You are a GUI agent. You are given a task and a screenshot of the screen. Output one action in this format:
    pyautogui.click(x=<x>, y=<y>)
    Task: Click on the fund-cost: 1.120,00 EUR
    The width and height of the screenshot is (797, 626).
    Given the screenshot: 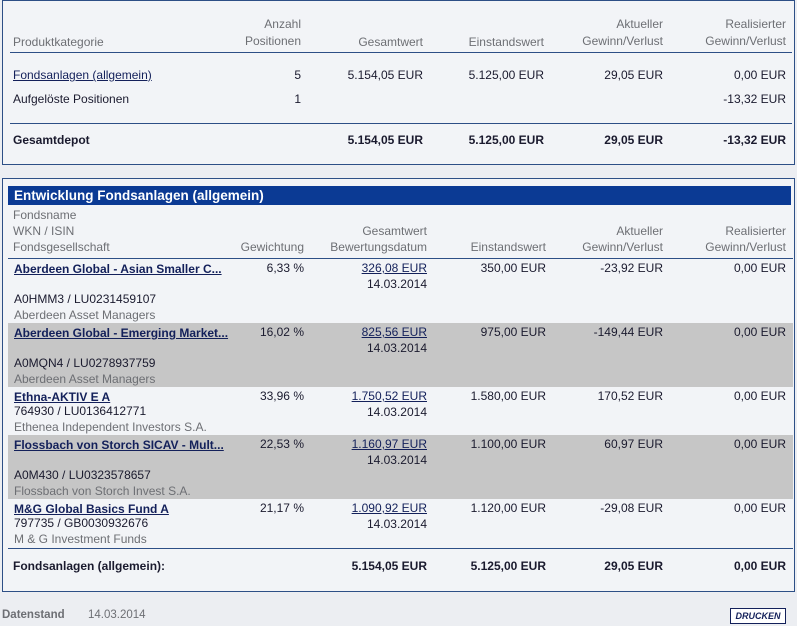 What is the action you would take?
    pyautogui.click(x=508, y=508)
    